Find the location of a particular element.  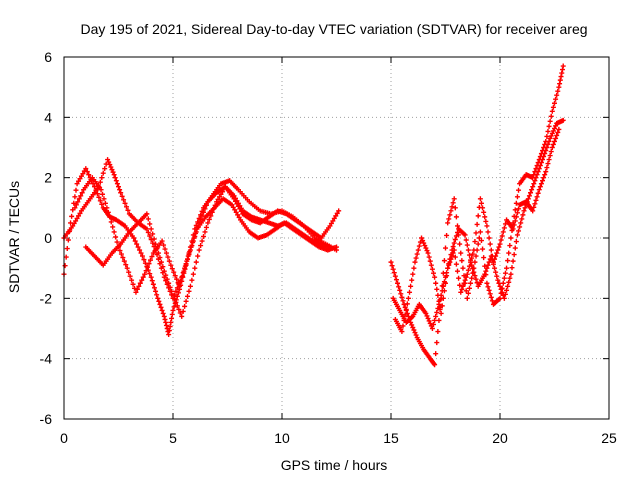

y-tick-label: -6 is located at coordinates (46, 419).